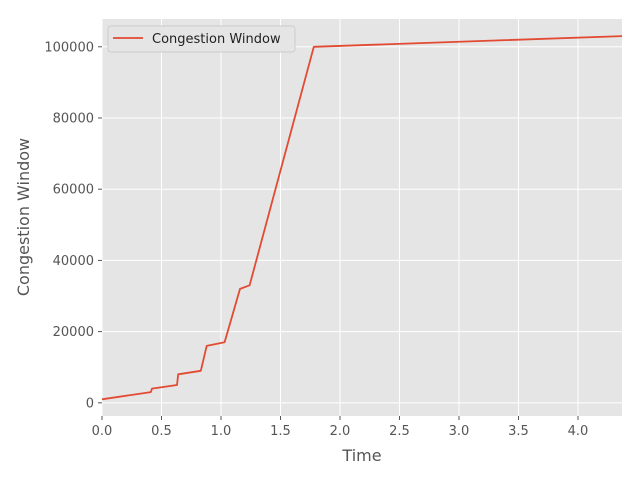 Image resolution: width=640 pixels, height=480 pixels. What do you see at coordinates (518, 431) in the screenshot?
I see `x-tick-label: 3.5` at bounding box center [518, 431].